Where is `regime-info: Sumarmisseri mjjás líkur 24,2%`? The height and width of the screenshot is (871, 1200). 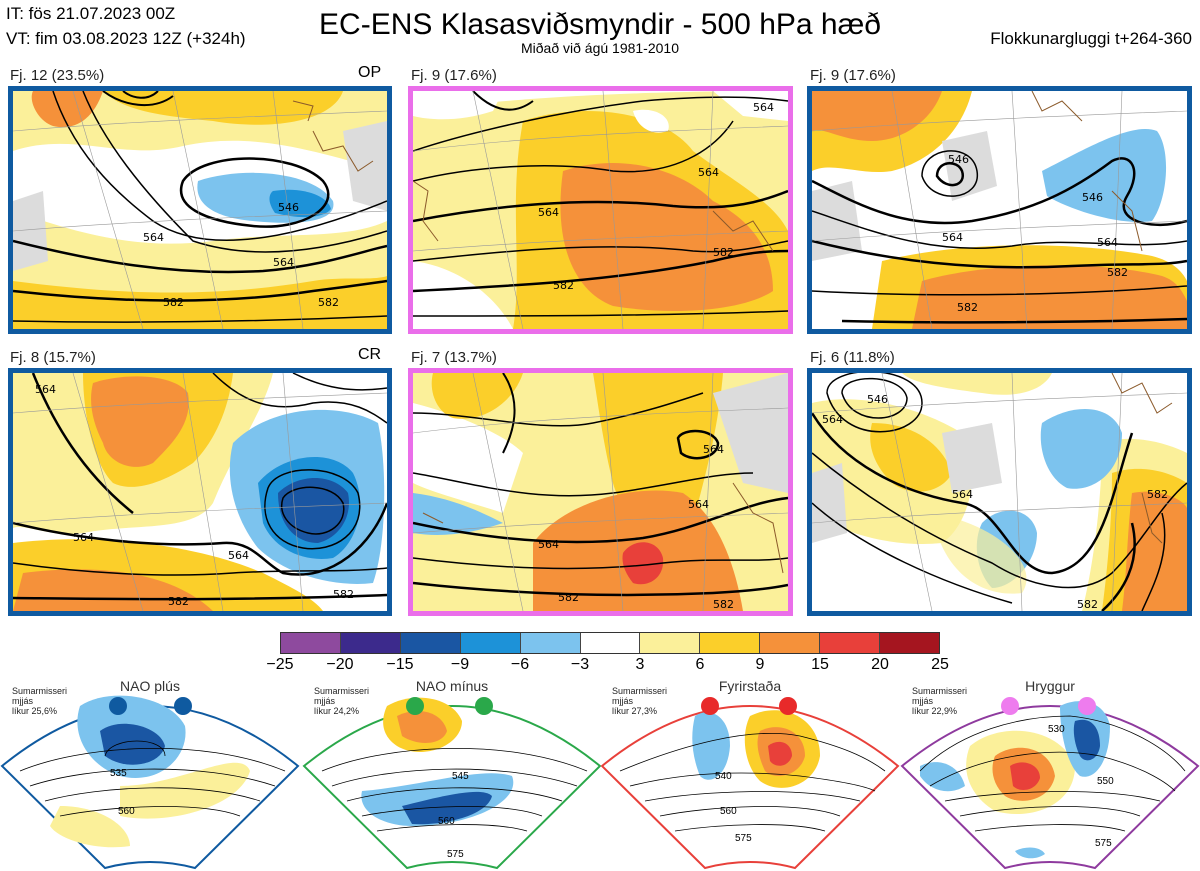
regime-info: Sumarmisseri mjjás líkur 24,2% is located at coordinates (342, 701).